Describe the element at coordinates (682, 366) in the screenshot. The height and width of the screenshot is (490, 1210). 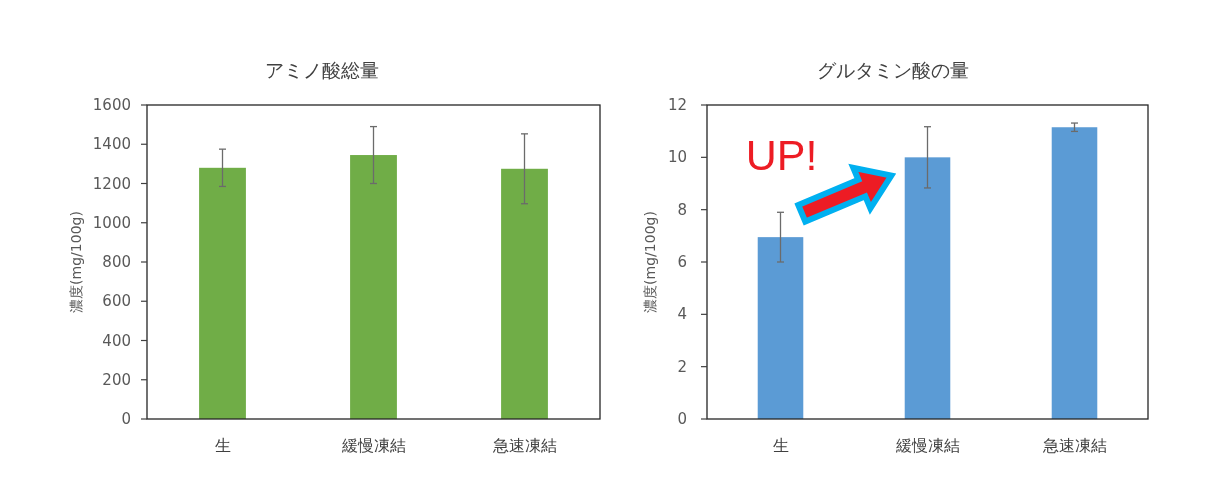
I see `ytick-label: 2` at that location.